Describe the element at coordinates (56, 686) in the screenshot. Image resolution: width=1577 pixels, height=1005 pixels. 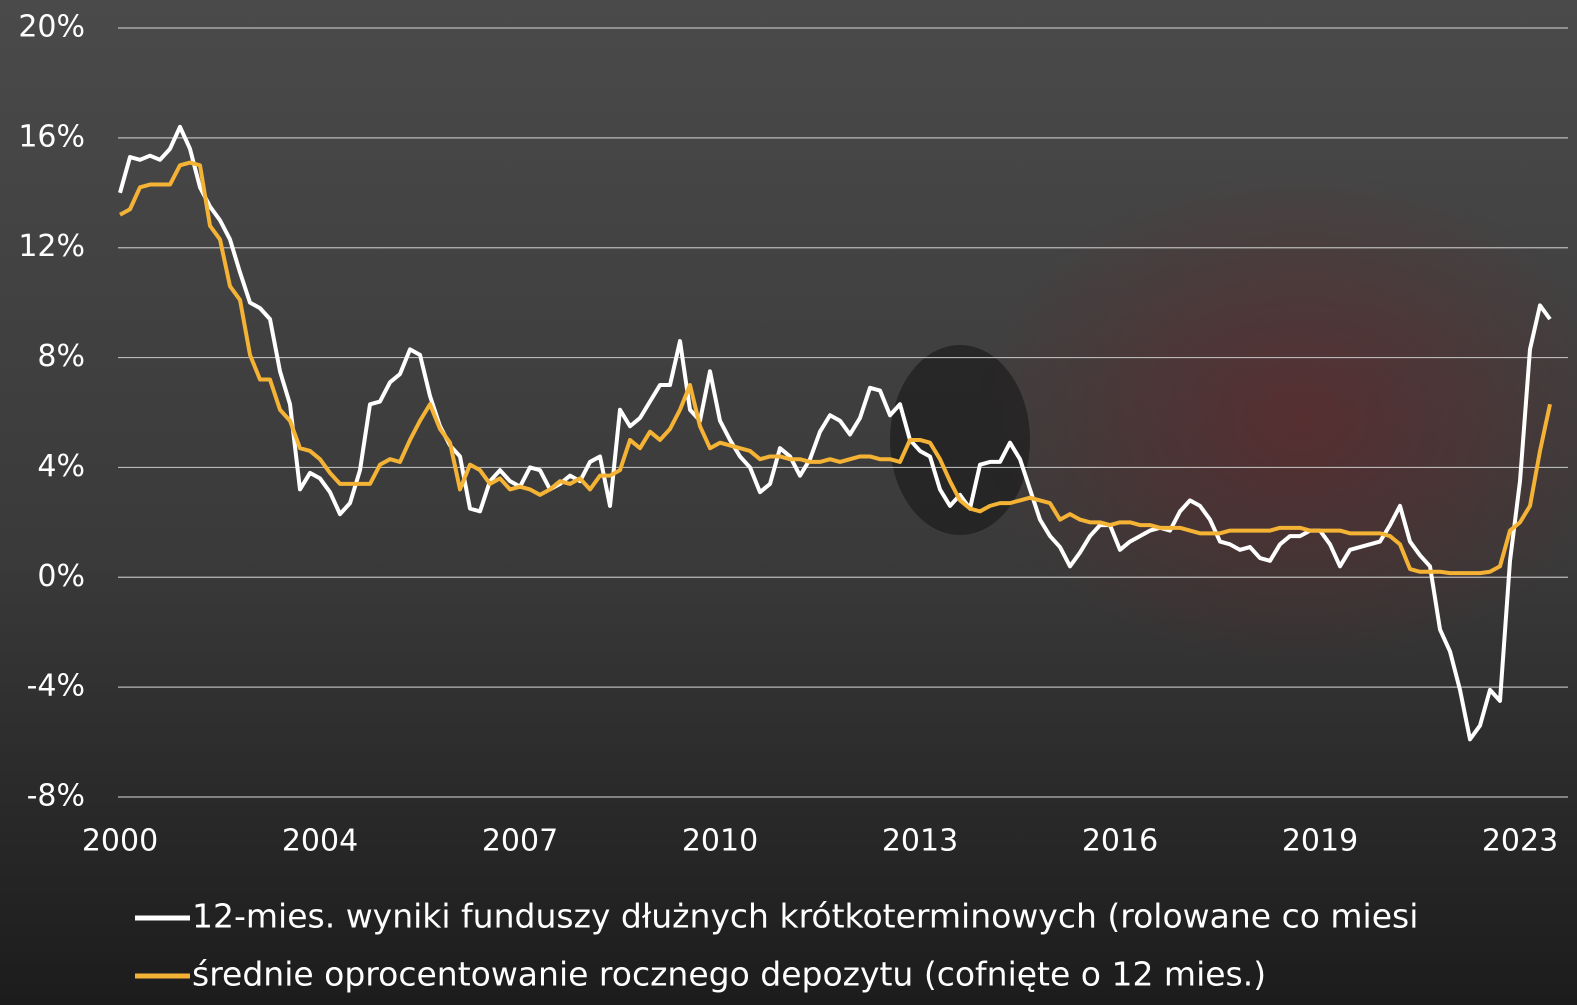
I see `y-tick-label: -4%` at that location.